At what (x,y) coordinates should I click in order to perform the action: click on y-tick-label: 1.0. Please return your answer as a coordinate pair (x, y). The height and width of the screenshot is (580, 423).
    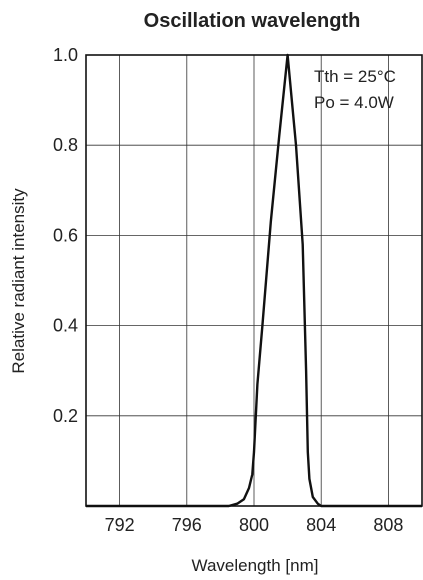
    Looking at the image, I should click on (65, 55).